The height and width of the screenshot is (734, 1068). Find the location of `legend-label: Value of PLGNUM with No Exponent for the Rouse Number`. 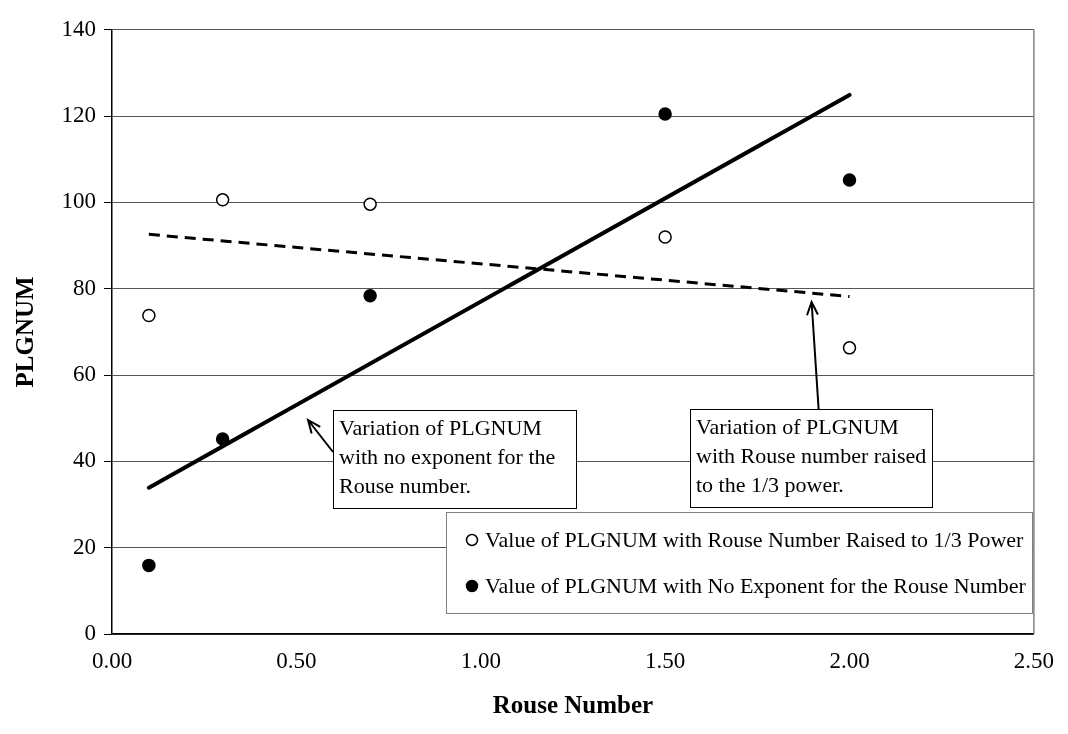

legend-label: Value of PLGNUM with No Exponent for the Rouse Number is located at coordinates (755, 586).